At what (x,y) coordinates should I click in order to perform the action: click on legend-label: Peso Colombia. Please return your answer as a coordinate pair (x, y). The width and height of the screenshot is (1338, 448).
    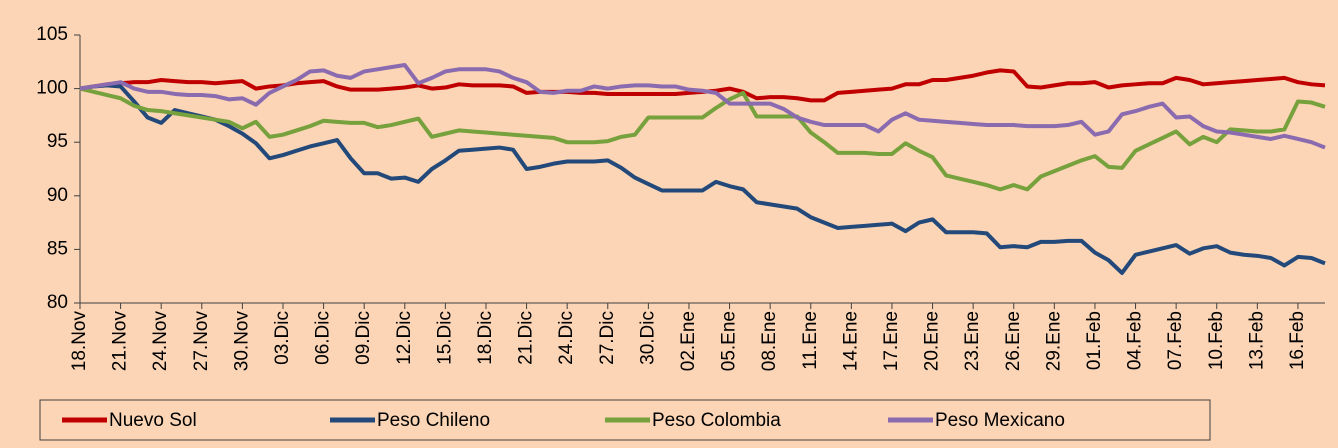
    Looking at the image, I should click on (716, 420).